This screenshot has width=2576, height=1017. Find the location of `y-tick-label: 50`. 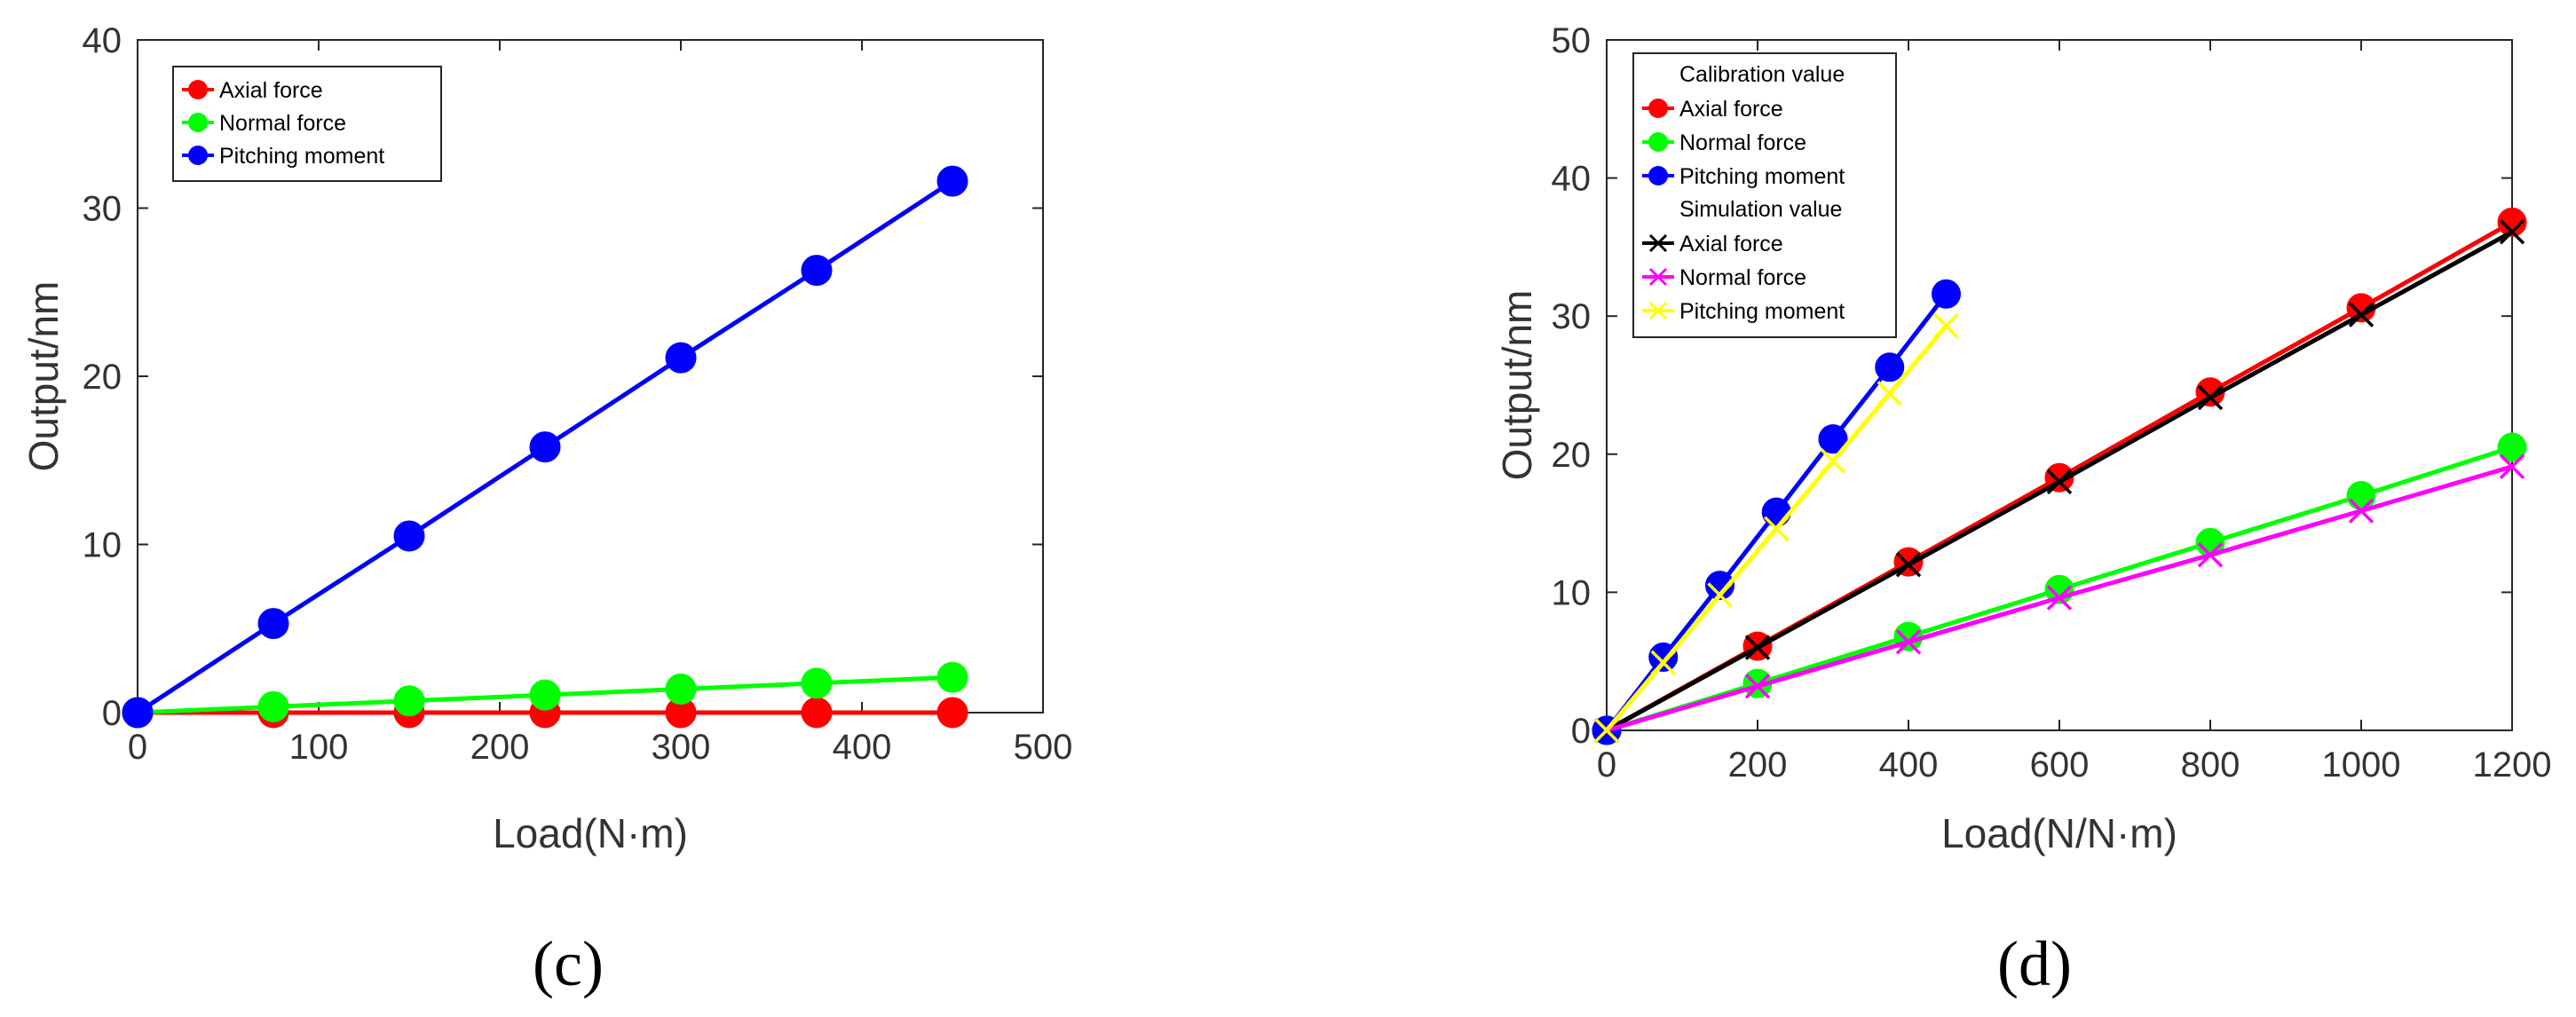

y-tick-label: 50 is located at coordinates (1572, 40).